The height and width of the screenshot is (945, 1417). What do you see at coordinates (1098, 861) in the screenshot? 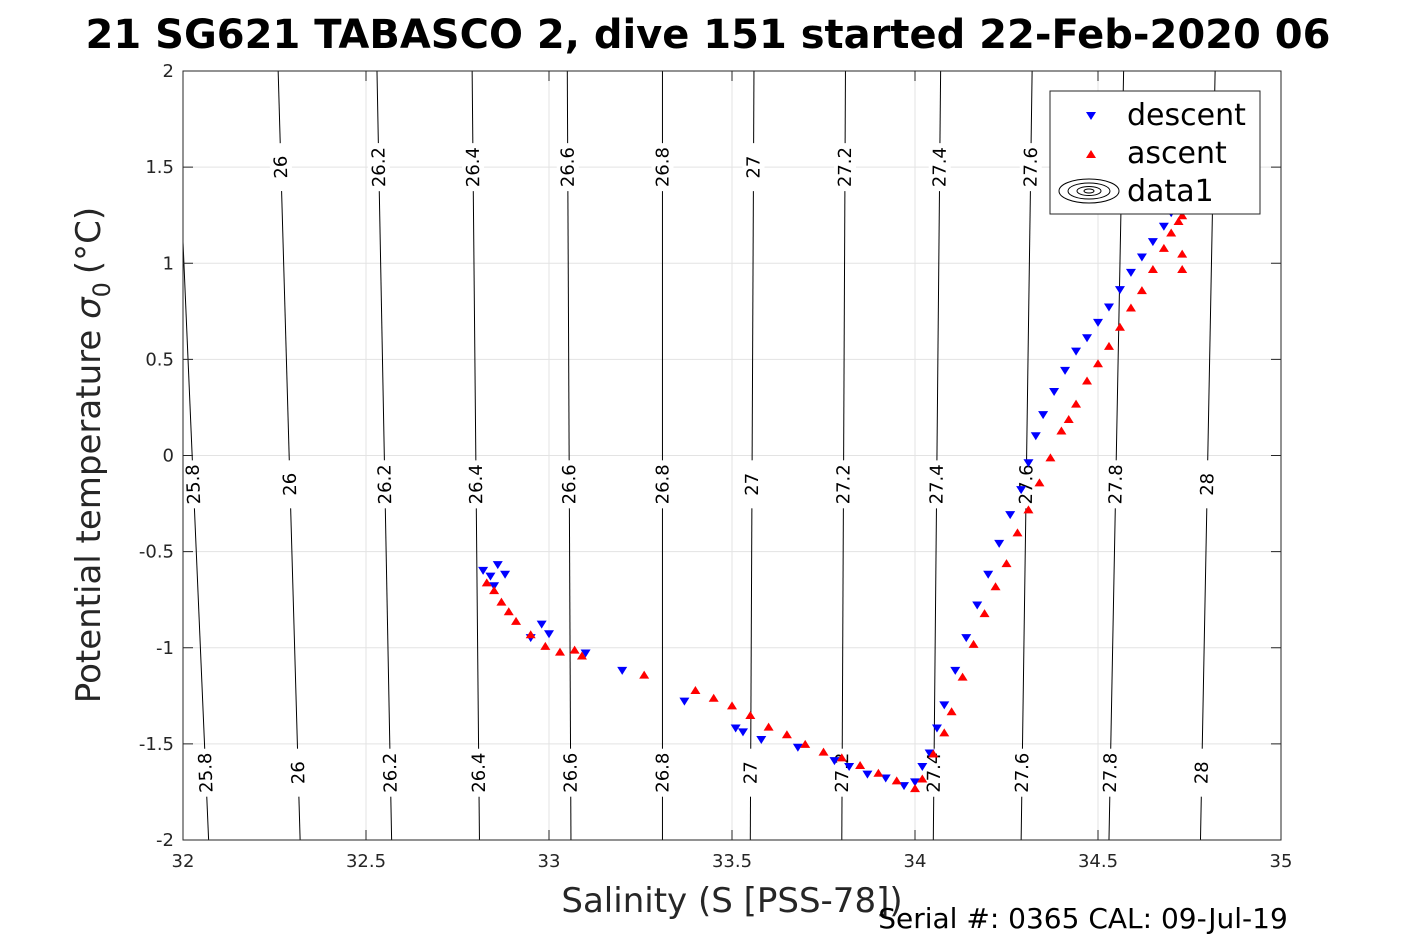
I see `x-tick-label: 34.5` at bounding box center [1098, 861].